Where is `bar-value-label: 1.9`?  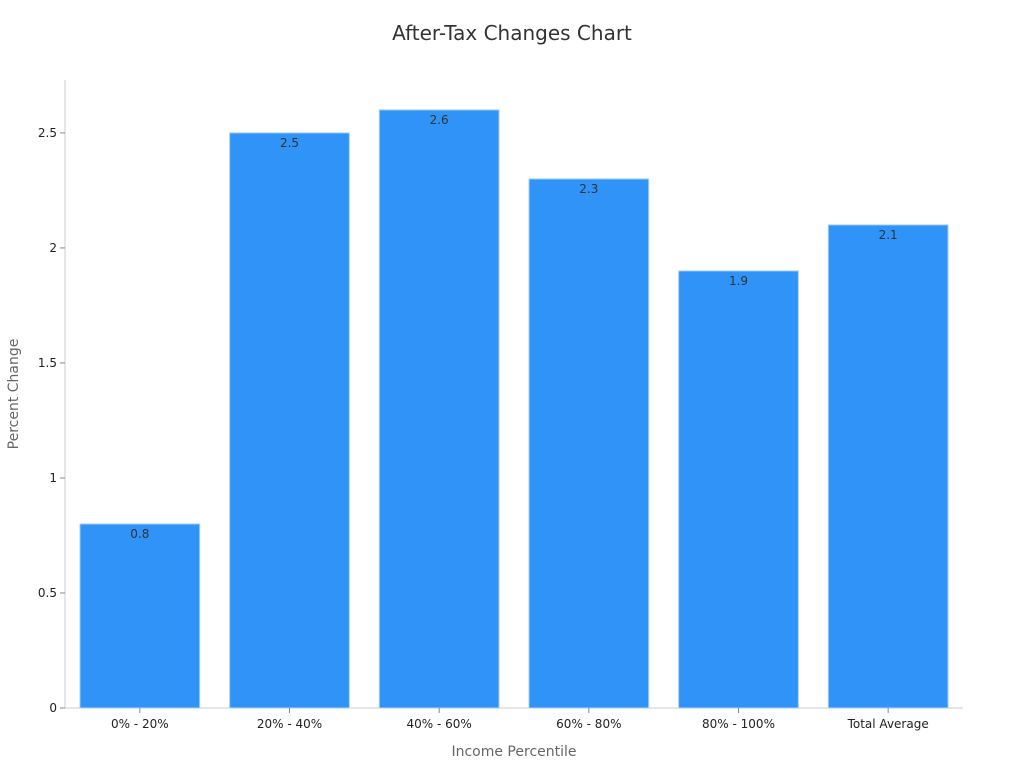
bar-value-label: 1.9 is located at coordinates (738, 281).